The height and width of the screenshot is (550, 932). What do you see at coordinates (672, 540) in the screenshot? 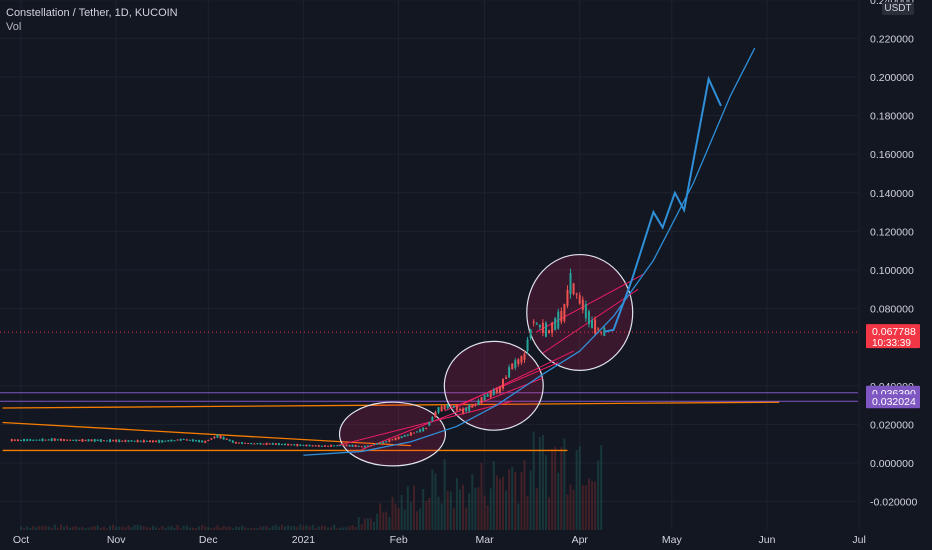
I see `x-tick-label: May` at bounding box center [672, 540].